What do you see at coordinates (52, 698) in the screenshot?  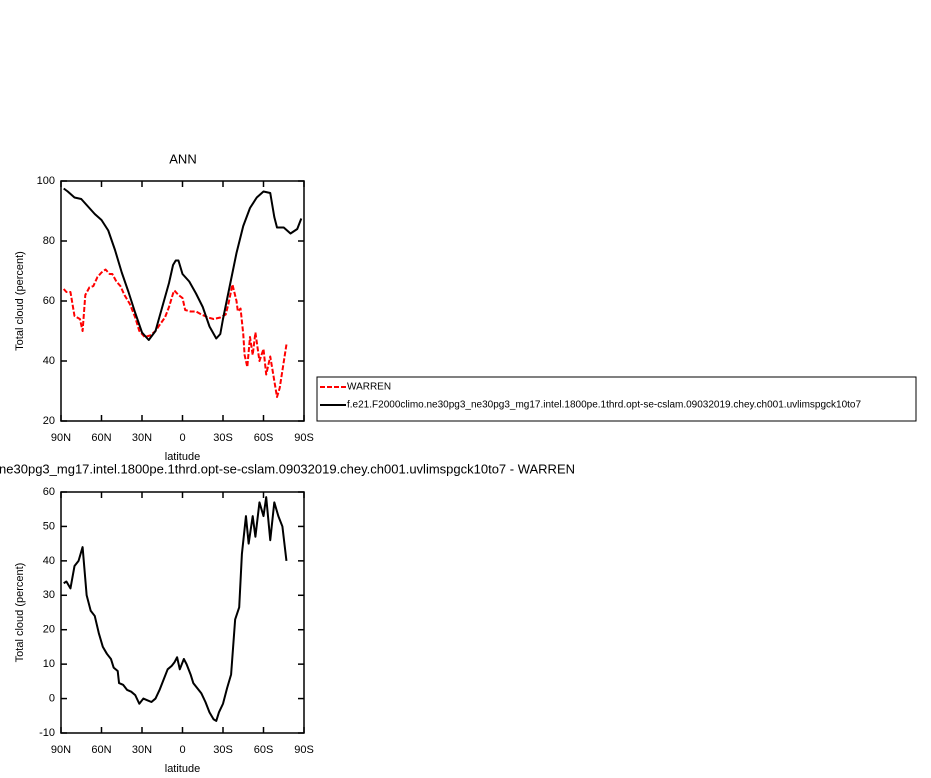 I see `y-tick-label: 0` at bounding box center [52, 698].